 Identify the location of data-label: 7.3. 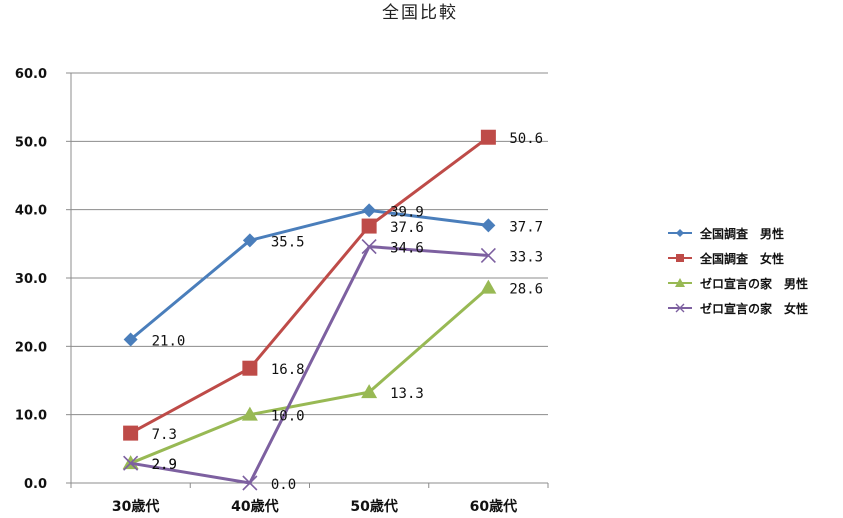
(164, 435).